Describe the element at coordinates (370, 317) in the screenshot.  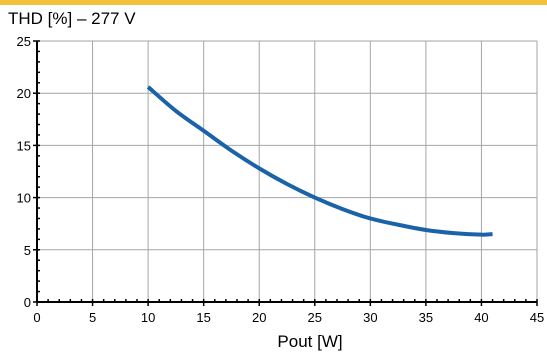
I see `x-tick-label: 30` at that location.